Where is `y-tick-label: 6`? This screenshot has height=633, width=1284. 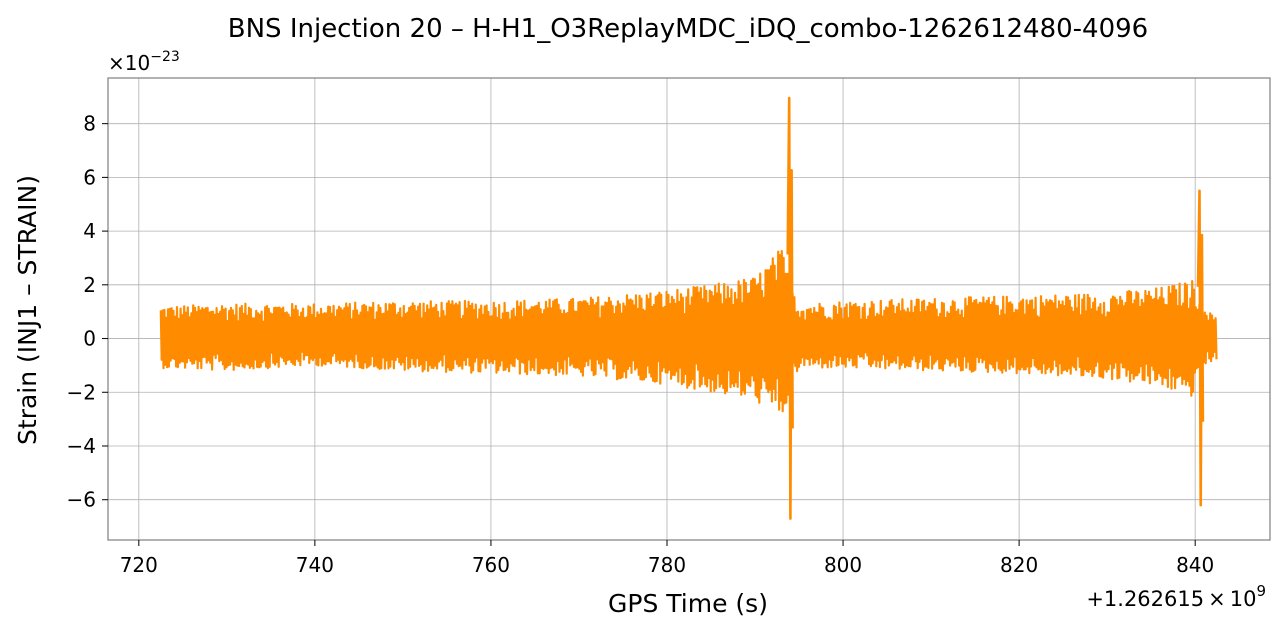
y-tick-label: 6 is located at coordinates (89, 177).